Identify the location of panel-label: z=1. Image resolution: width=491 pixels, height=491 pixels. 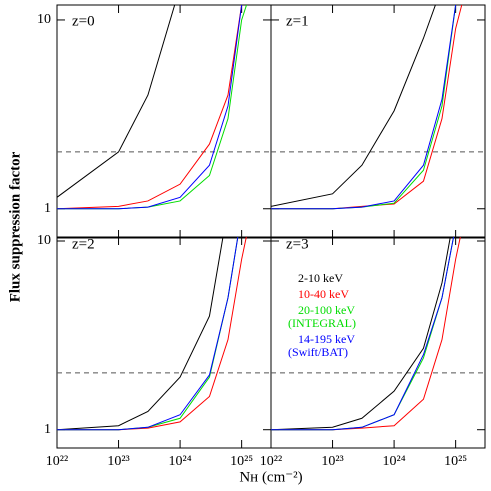
(297, 21).